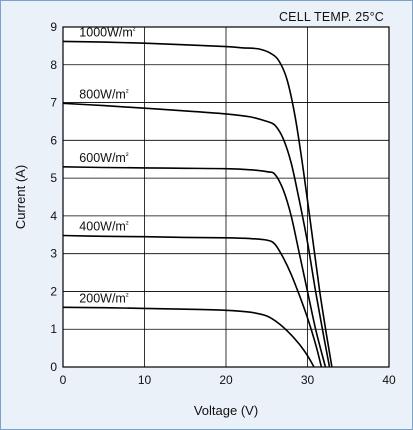  I want to click on y-tick-label: 9, so click(53, 27).